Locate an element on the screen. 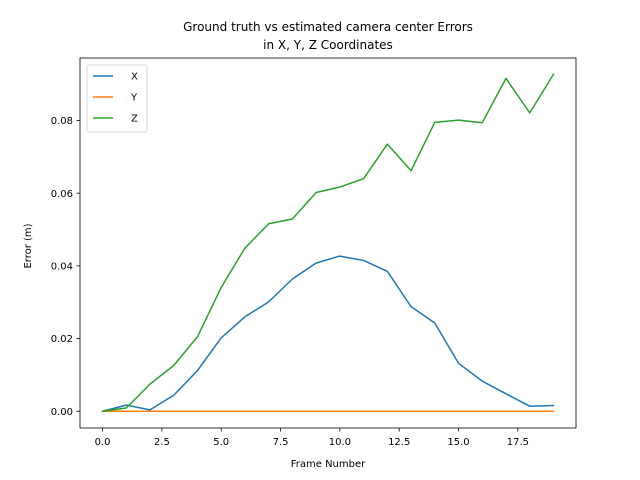  y-tick-label: 0.00 is located at coordinates (62, 412).